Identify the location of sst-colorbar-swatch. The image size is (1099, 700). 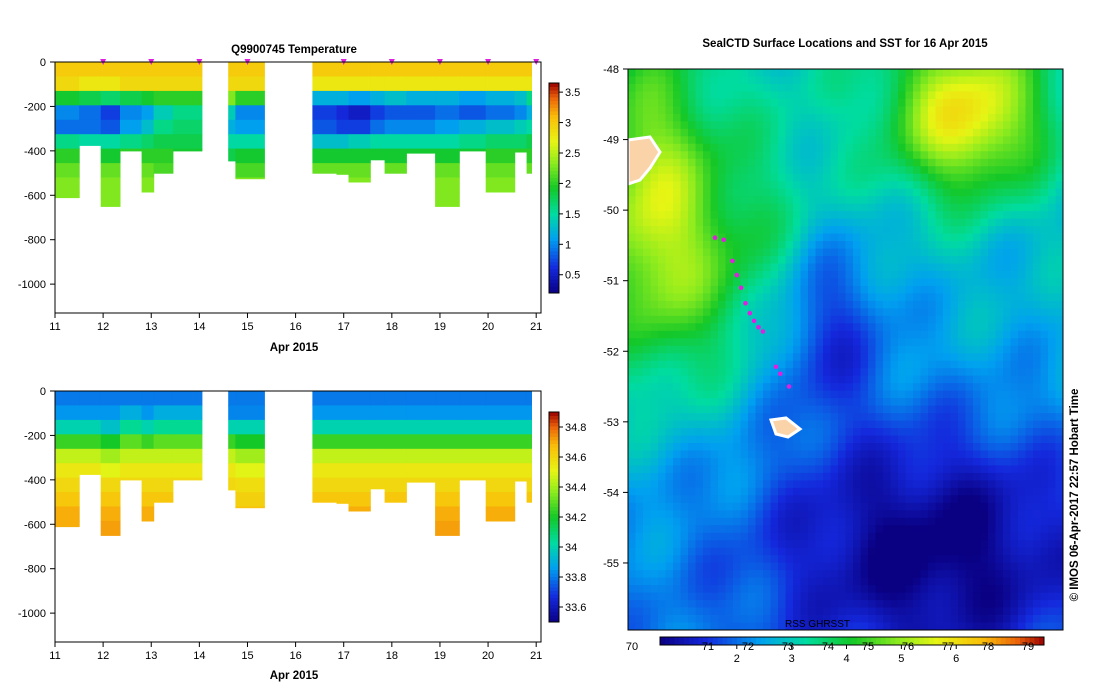
(730, 641).